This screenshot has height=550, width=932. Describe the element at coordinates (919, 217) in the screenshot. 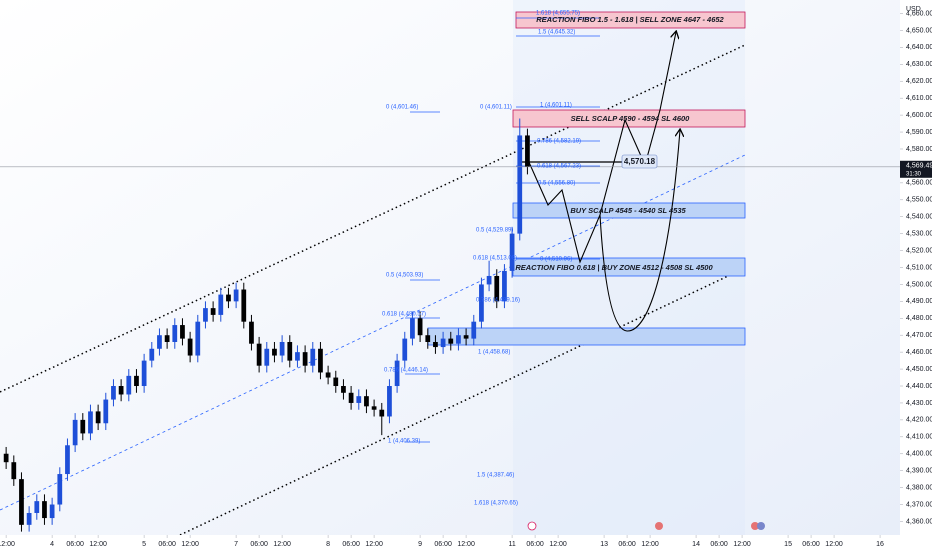

I see `y-tick-label: 4,540.00` at that location.